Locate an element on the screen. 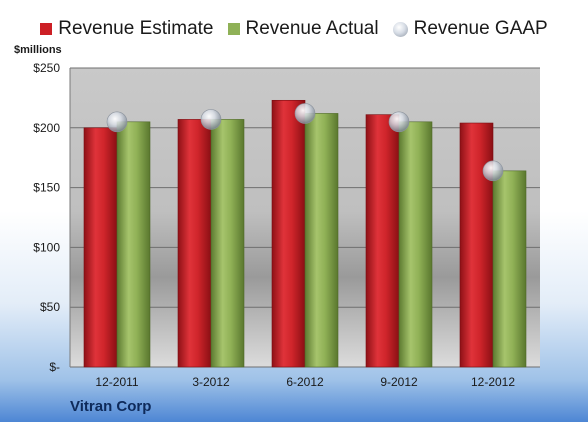 The width and height of the screenshot is (588, 422). company-name: Vitran Corp is located at coordinates (111, 406).